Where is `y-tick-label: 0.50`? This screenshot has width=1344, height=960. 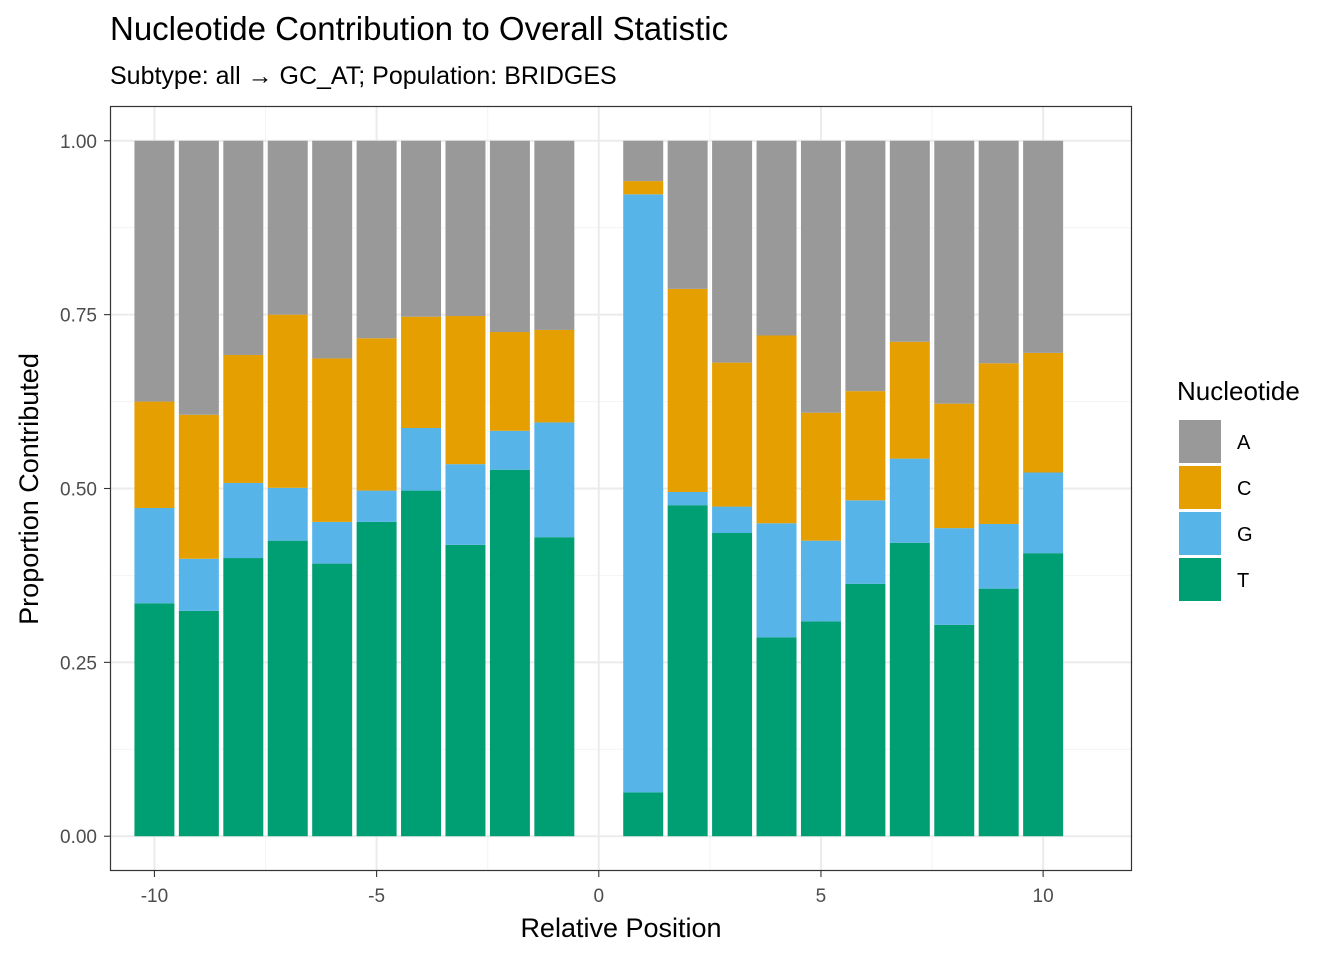 y-tick-label: 0.50 is located at coordinates (78, 490).